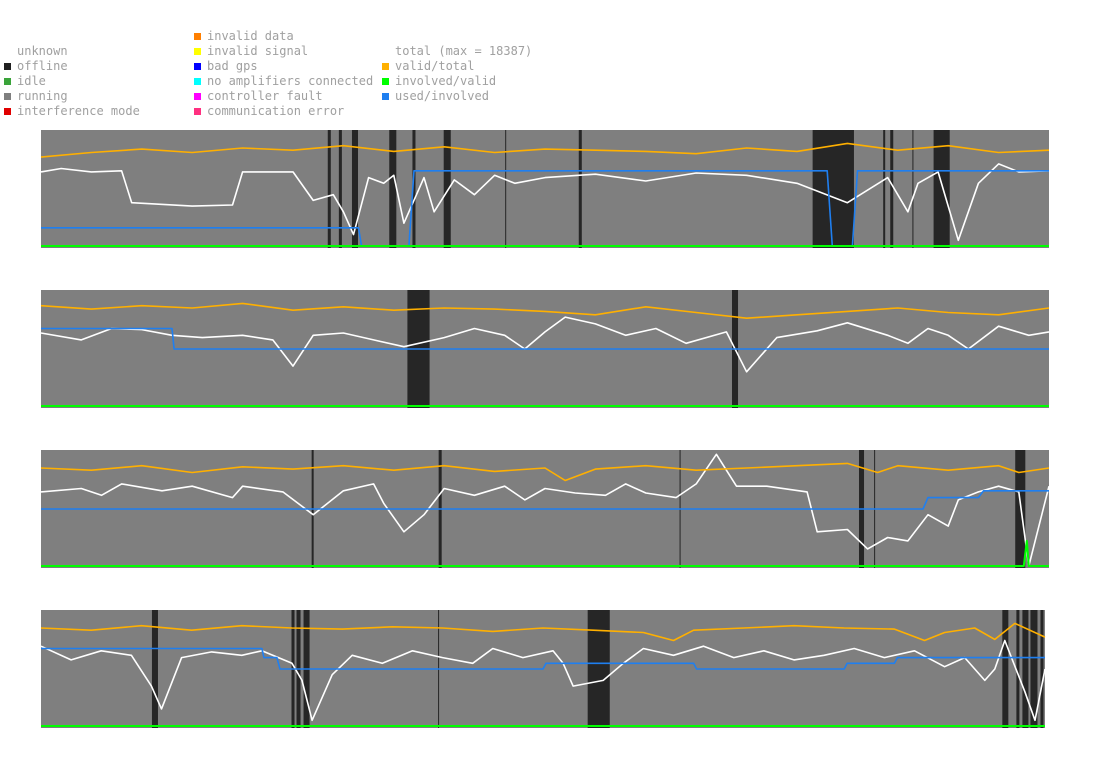  I want to click on legend-label: invalid signal, so click(258, 51).